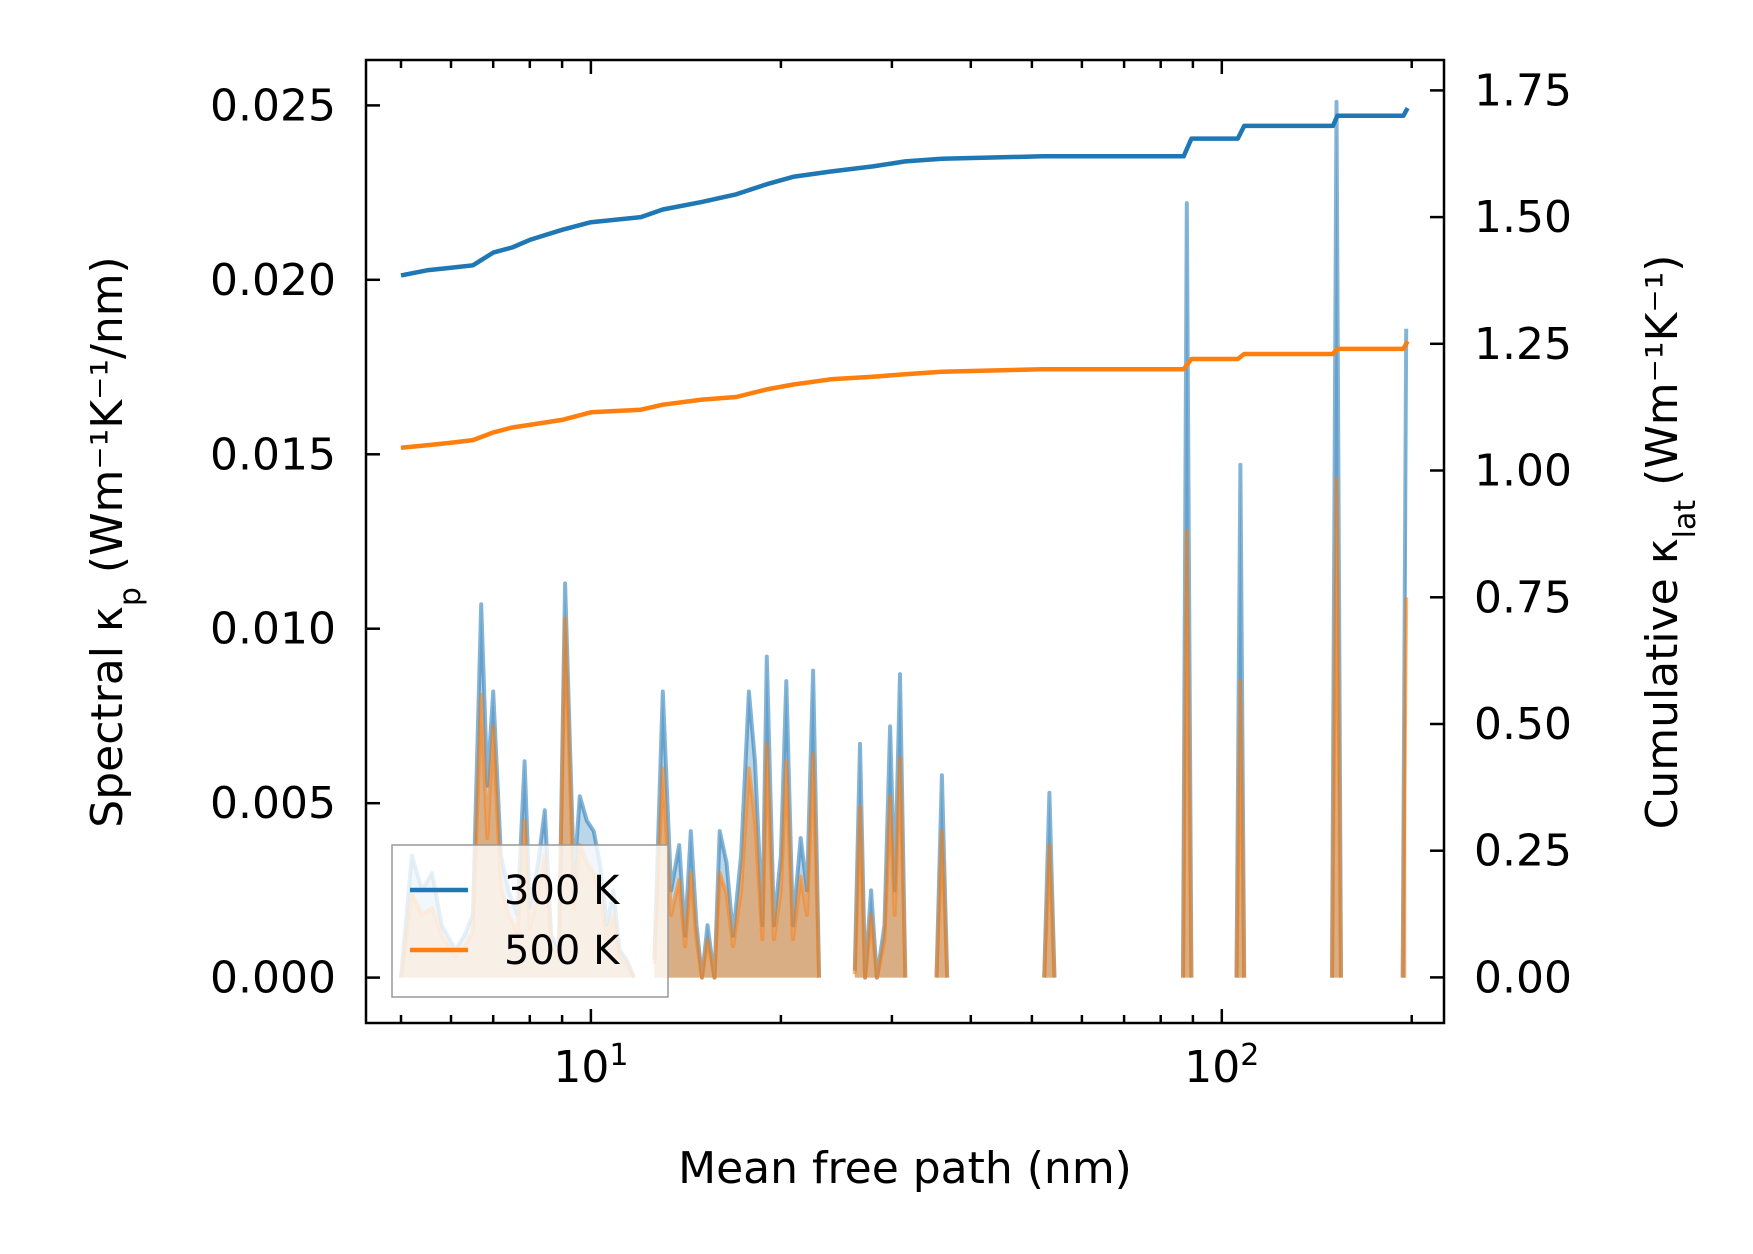 The image size is (1753, 1254). Describe the element at coordinates (1523, 344) in the screenshot. I see `y-right-tick-label: 1.25` at that location.